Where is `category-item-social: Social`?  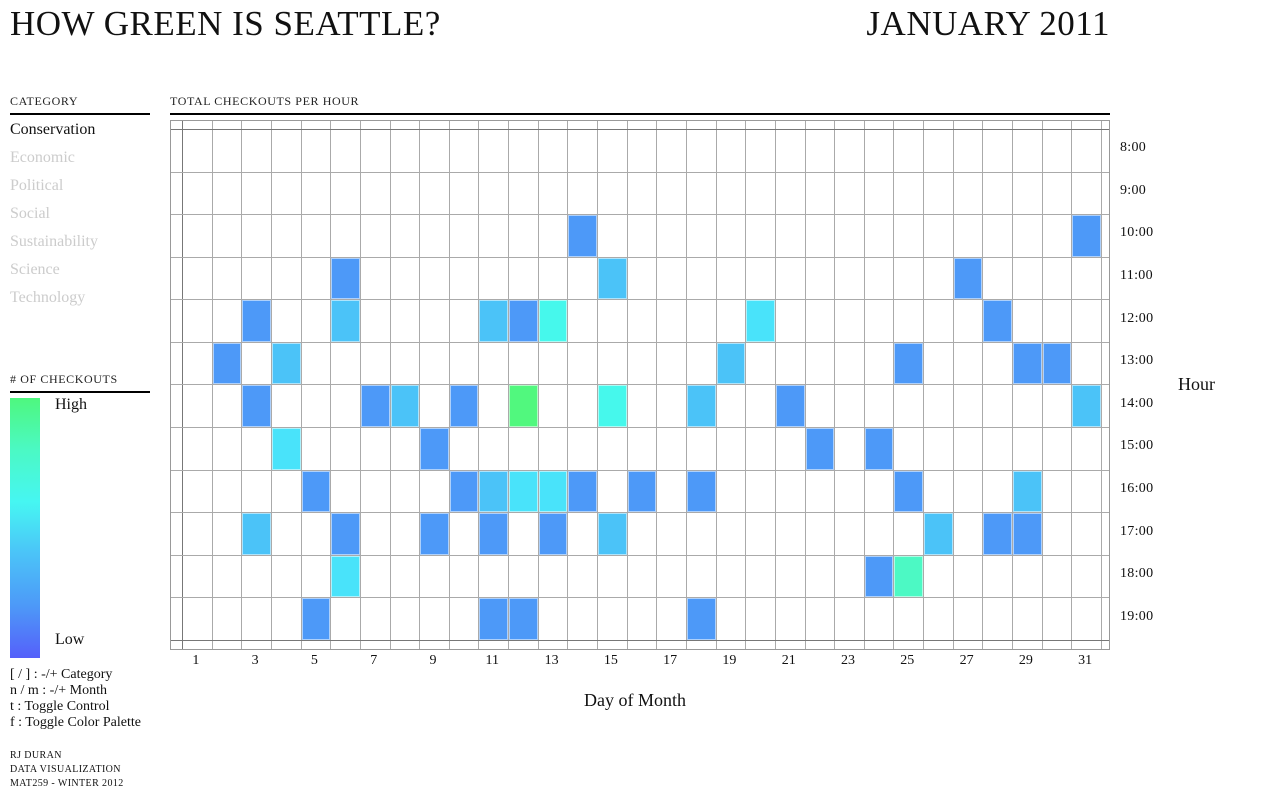
category-item-social: Social is located at coordinates (30, 213).